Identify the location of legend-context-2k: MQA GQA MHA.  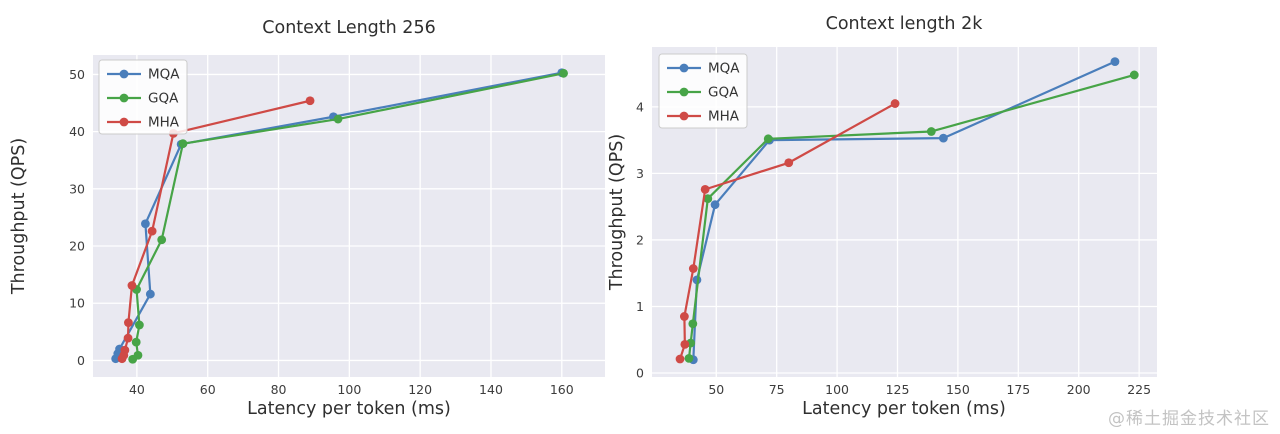
(703, 91).